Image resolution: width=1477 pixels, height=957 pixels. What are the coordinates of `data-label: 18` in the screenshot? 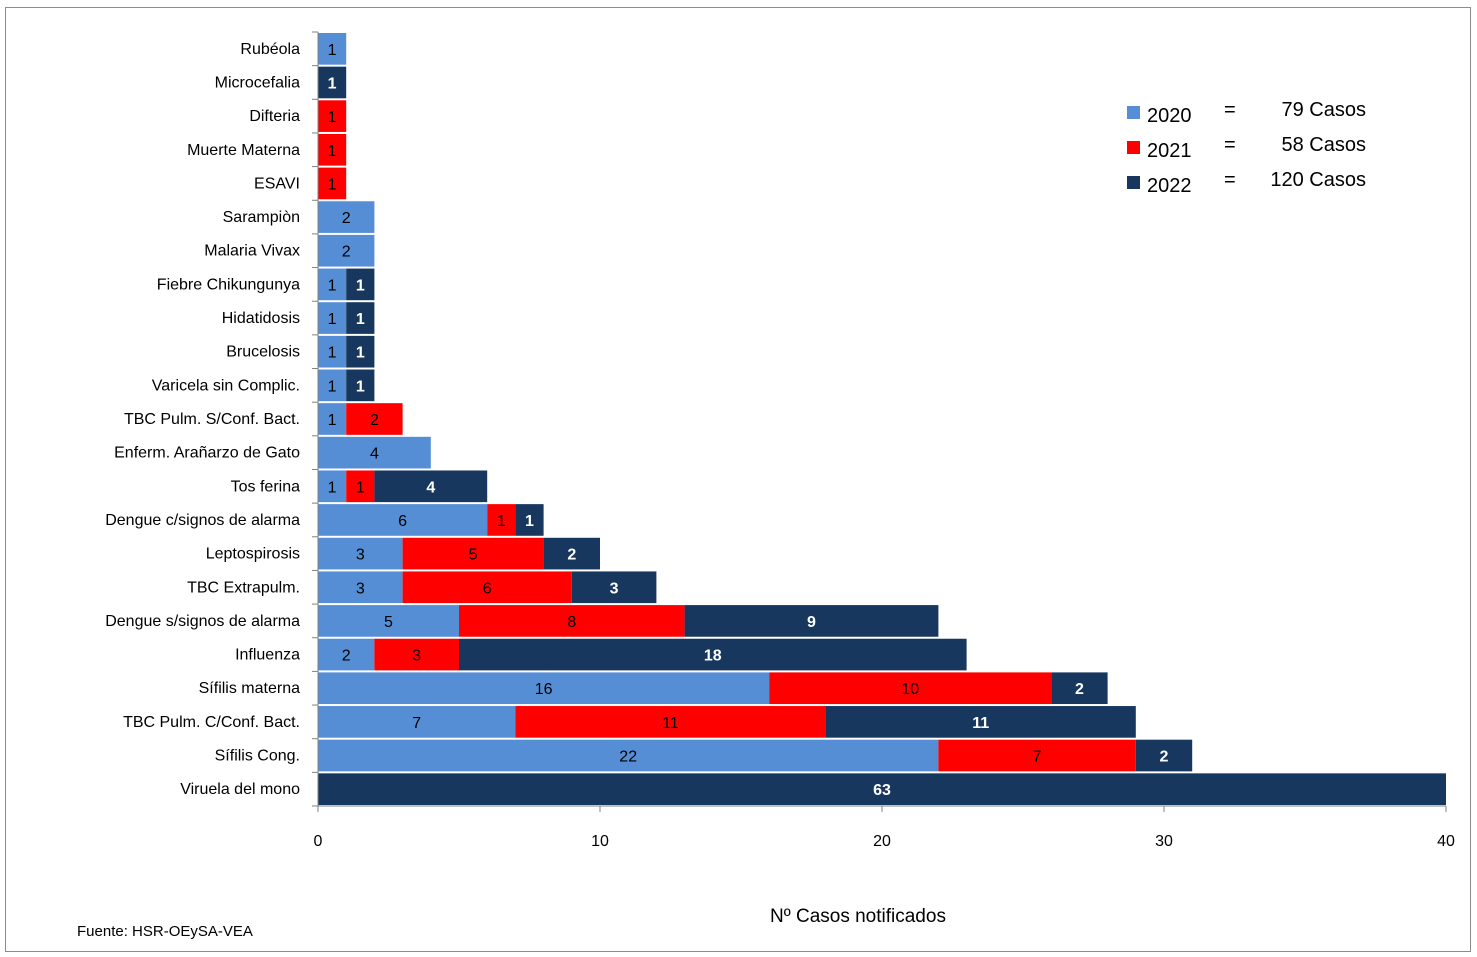 It's located at (713, 656).